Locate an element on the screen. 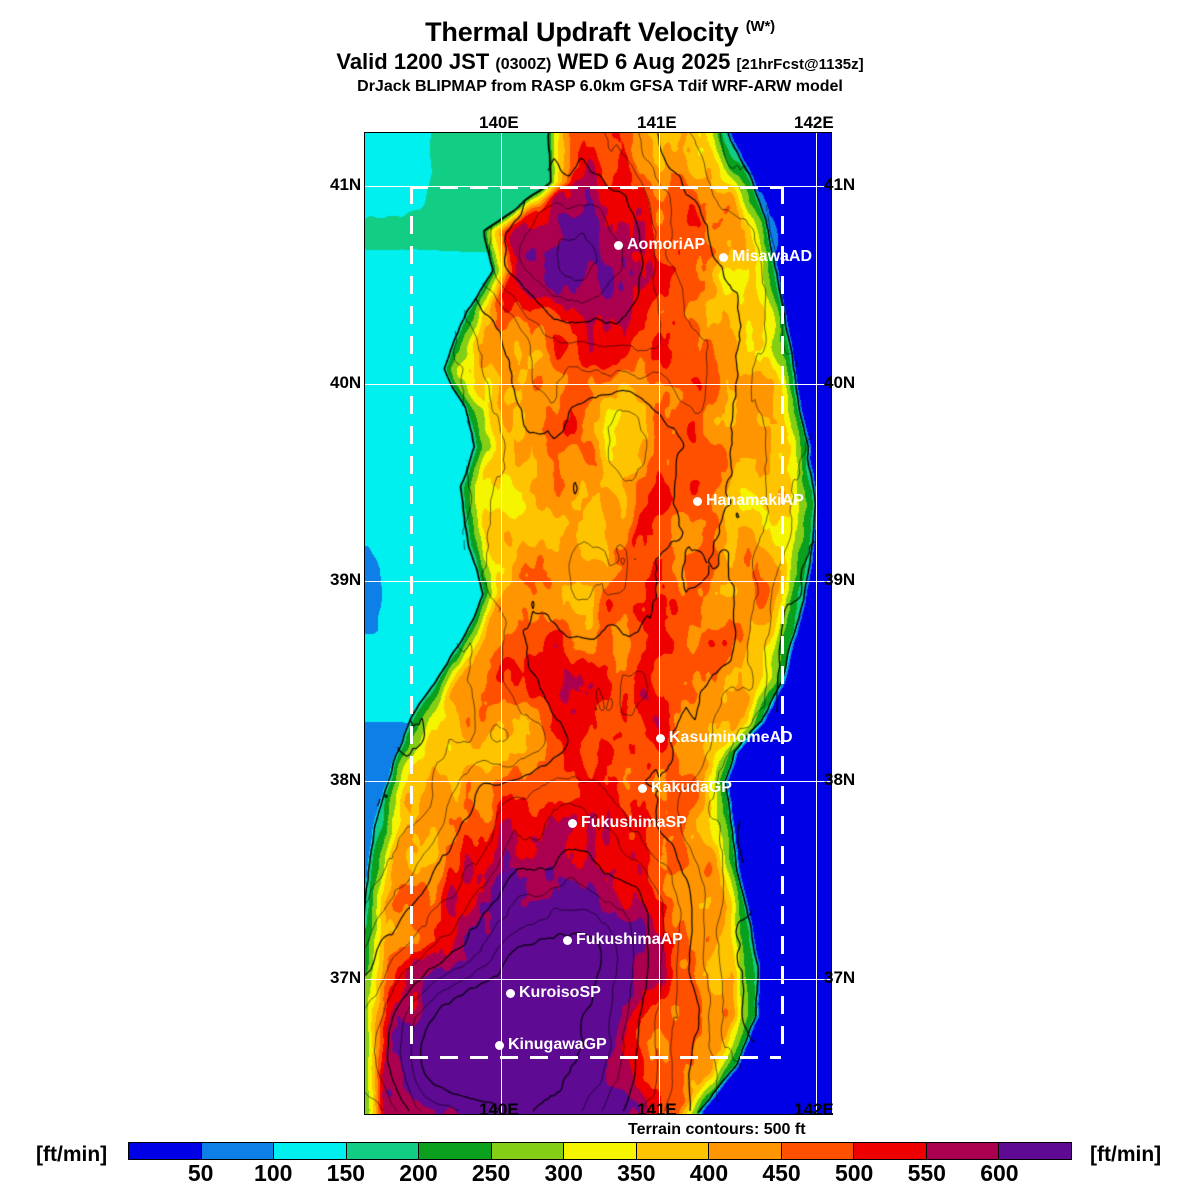 The height and width of the screenshot is (1200, 1200). lat-tick-37N-right: 37N is located at coordinates (840, 977).